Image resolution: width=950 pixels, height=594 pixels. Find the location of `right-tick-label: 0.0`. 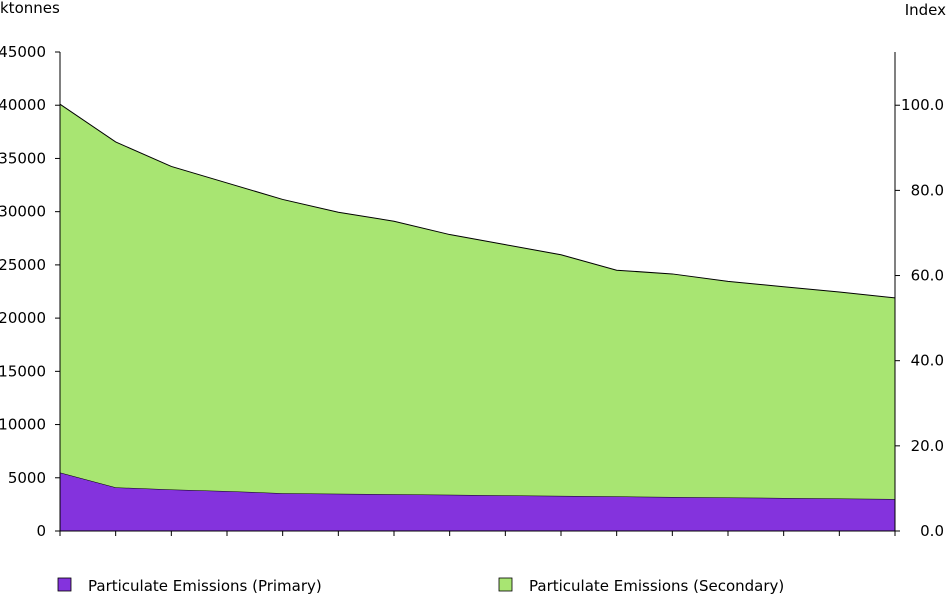

right-tick-label: 0.0 is located at coordinates (932, 531).